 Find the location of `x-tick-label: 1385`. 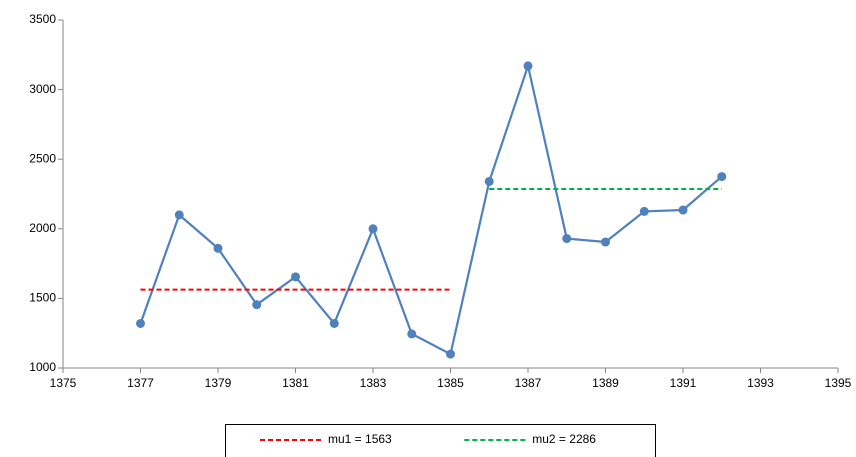

x-tick-label: 1385 is located at coordinates (450, 383).